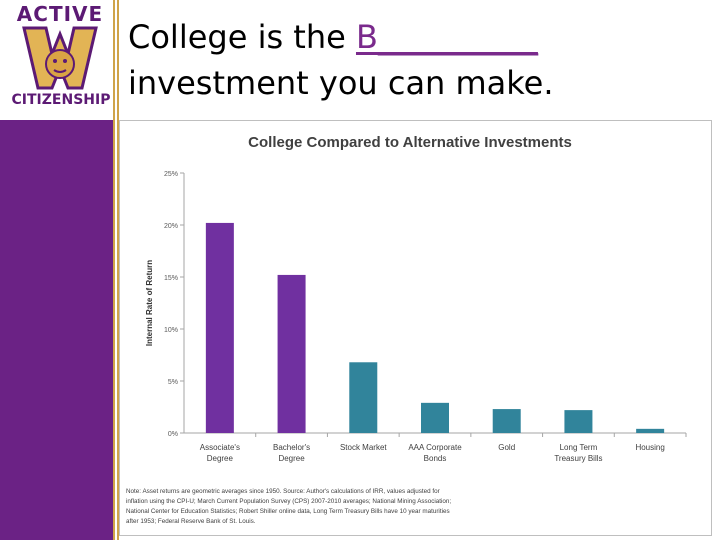 This screenshot has height=540, width=720. What do you see at coordinates (435, 458) in the screenshot?
I see `x-tick-label: Bonds` at bounding box center [435, 458].